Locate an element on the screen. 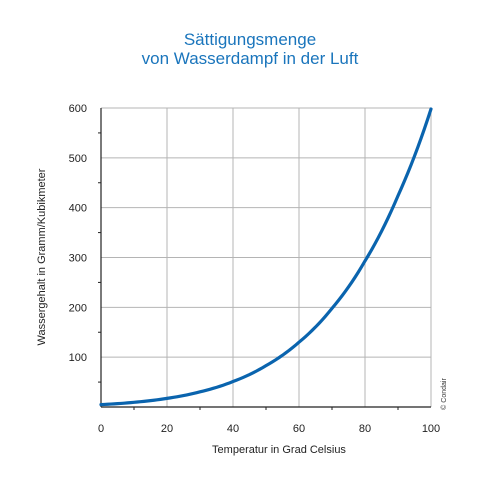 The image size is (500, 500). x-tick-label-0: 0 is located at coordinates (101, 429).